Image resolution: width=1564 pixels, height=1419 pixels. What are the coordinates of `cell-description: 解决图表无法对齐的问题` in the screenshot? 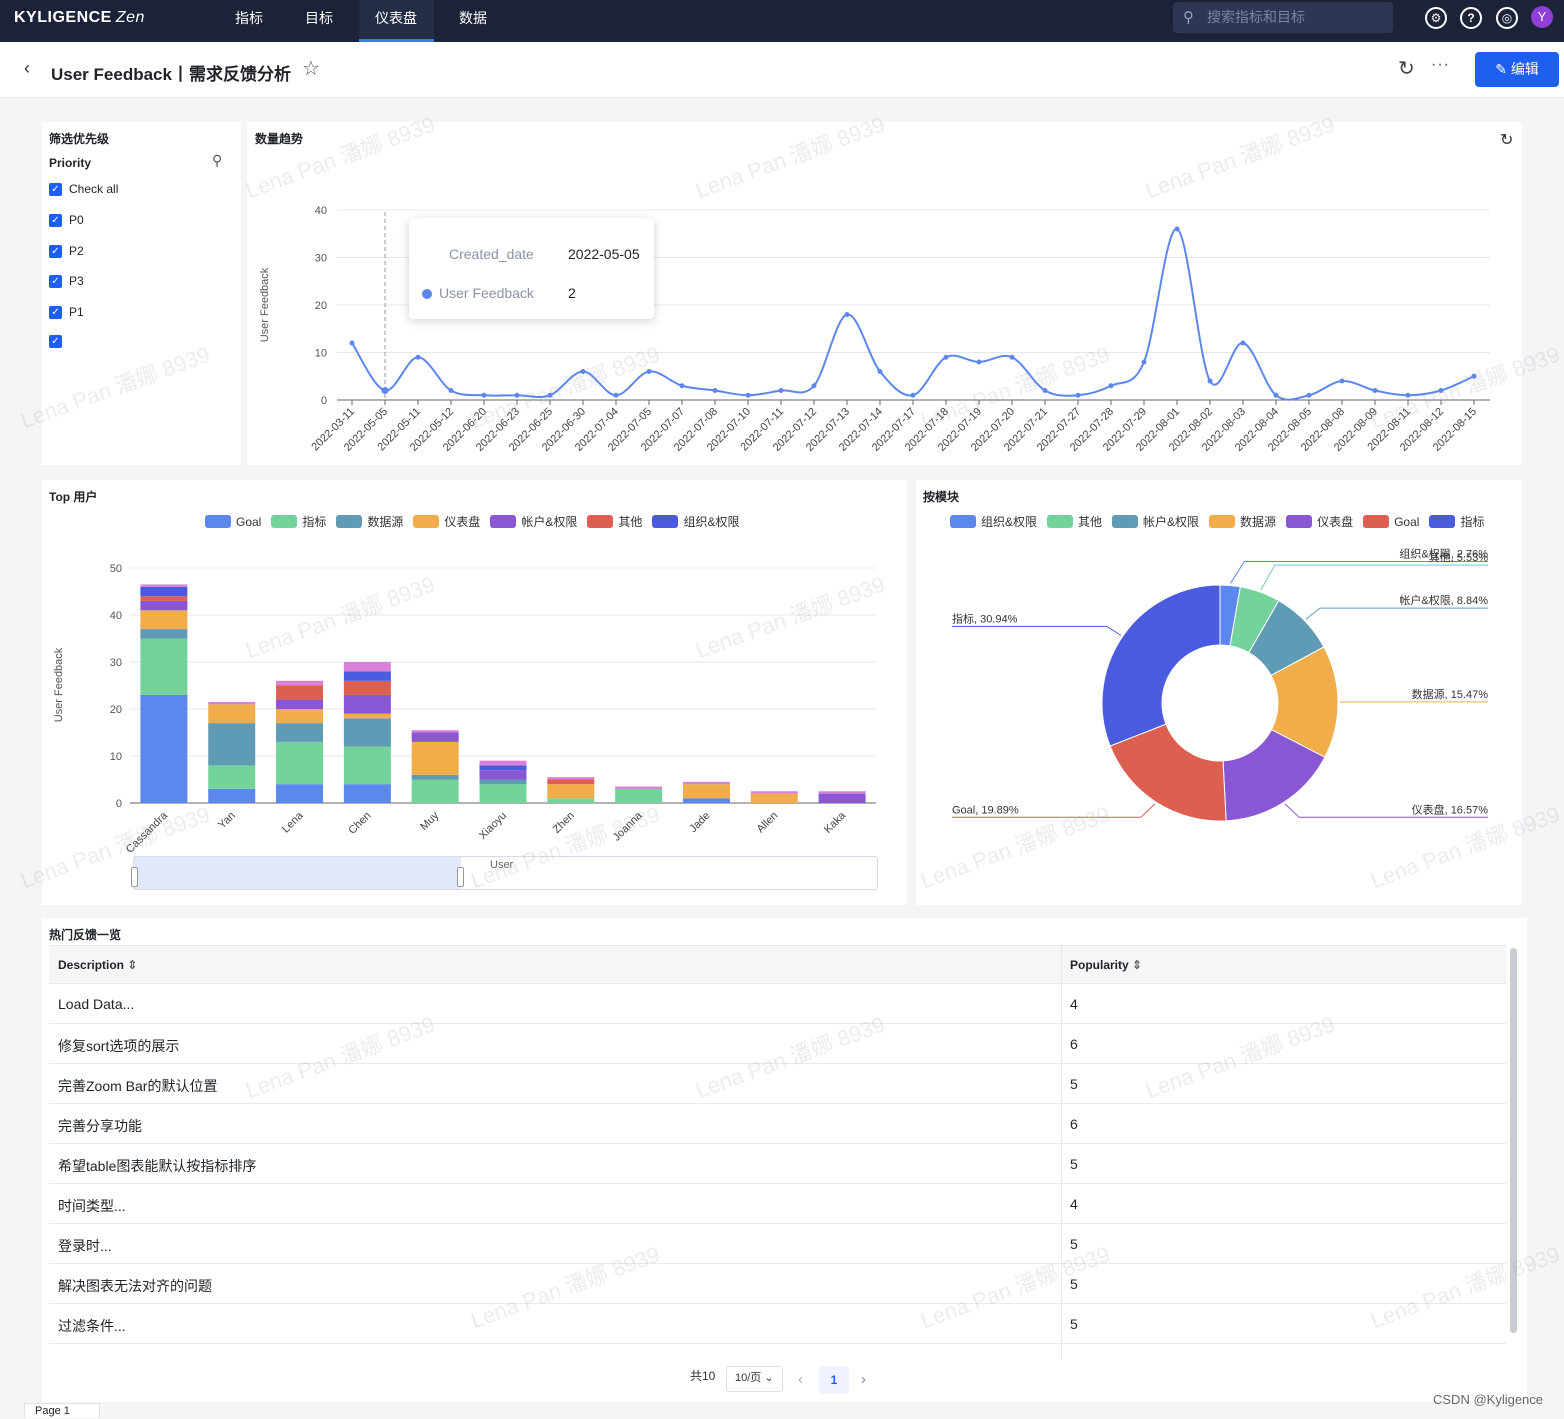 It's located at (135, 1286).